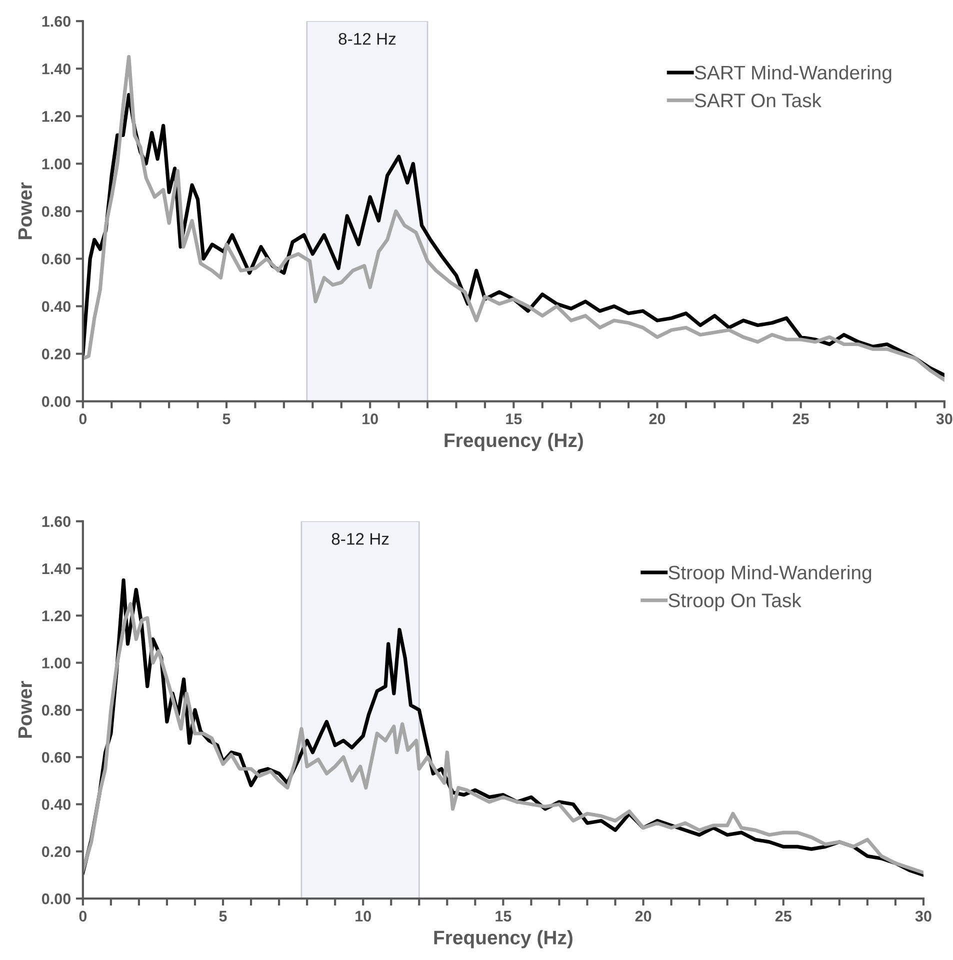 Image resolution: width=953 pixels, height=960 pixels. I want to click on legend-label: SART Mind-Wandering, so click(793, 74).